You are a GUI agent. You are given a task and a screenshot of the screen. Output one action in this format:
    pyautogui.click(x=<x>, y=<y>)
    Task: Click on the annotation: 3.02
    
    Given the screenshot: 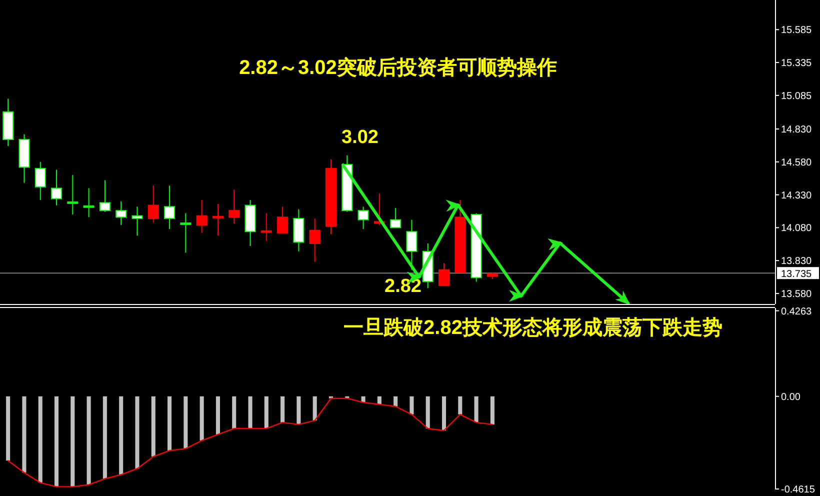 What is the action you would take?
    pyautogui.click(x=360, y=137)
    